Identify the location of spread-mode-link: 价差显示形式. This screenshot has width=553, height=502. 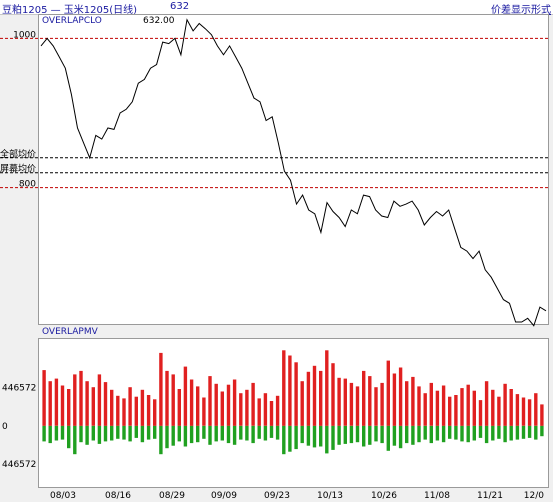
(521, 10).